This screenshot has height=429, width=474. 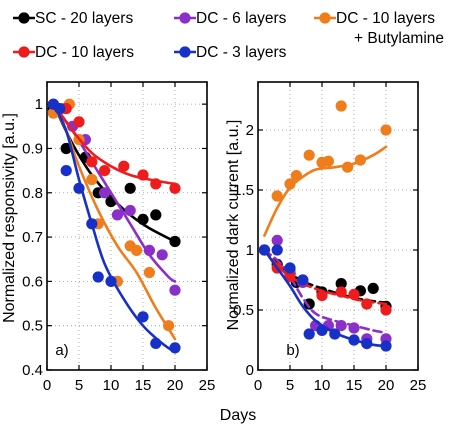 What do you see at coordinates (32, 193) in the screenshot?
I see `y-tick-label: 0.8` at bounding box center [32, 193].